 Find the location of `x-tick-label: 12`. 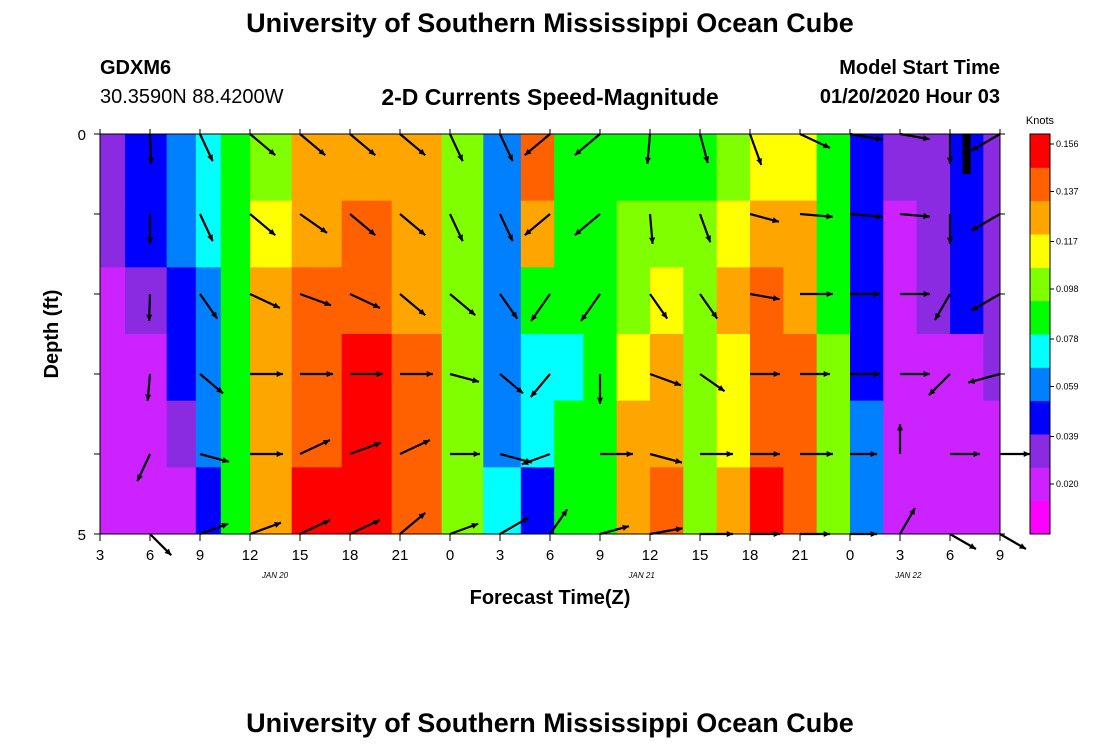

x-tick-label: 12 is located at coordinates (250, 555).